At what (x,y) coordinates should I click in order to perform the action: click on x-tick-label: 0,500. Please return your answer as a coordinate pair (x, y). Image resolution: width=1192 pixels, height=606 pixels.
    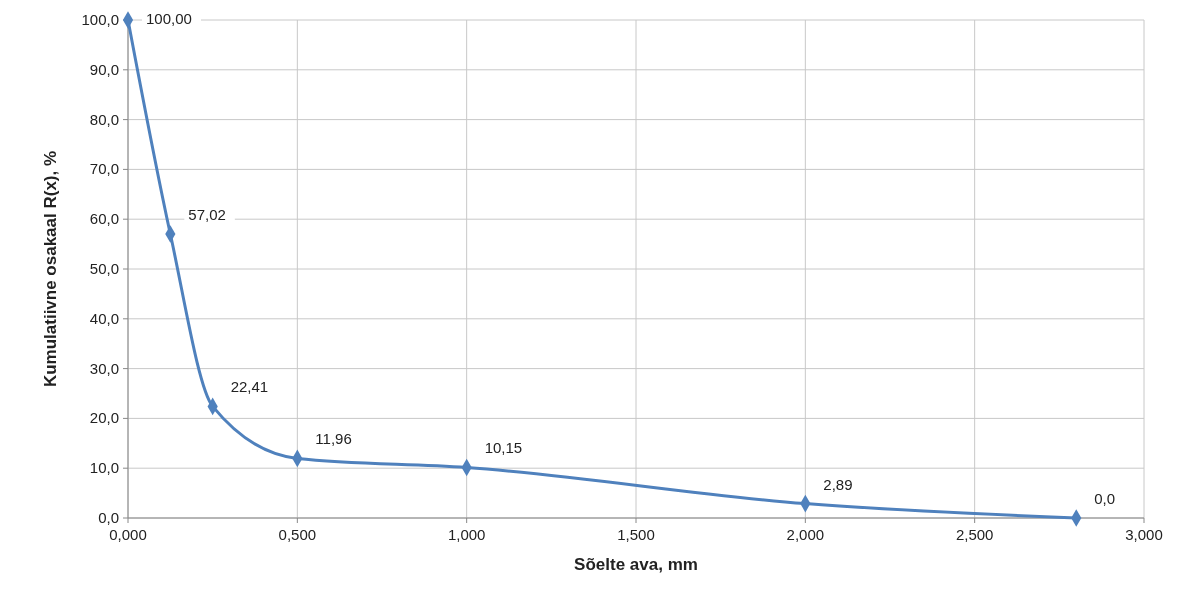
    Looking at the image, I should click on (297, 534).